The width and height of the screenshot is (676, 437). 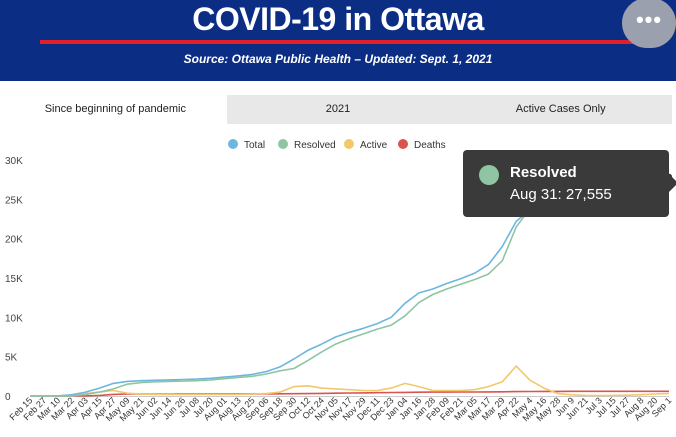 What do you see at coordinates (14, 200) in the screenshot?
I see `y-tick-label: 25K` at bounding box center [14, 200].